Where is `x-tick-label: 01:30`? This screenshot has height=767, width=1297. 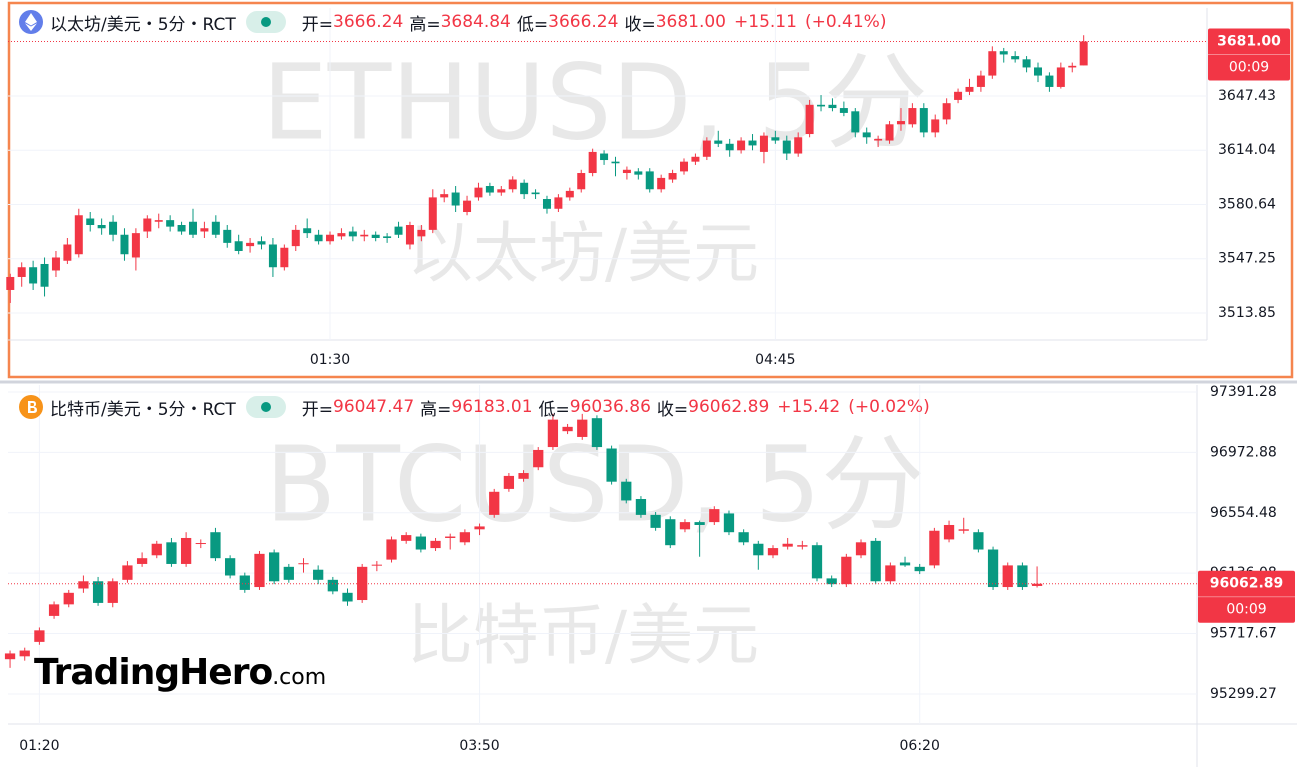 x-tick-label: 01:30 is located at coordinates (330, 360).